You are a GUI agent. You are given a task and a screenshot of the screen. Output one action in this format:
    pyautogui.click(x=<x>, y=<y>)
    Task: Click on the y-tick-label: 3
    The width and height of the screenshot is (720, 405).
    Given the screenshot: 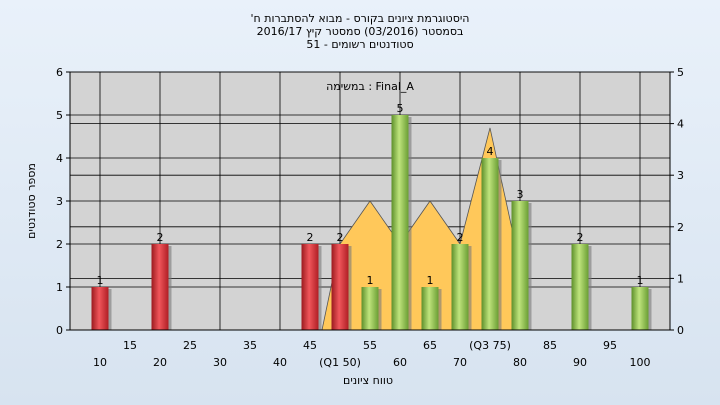 What is the action you would take?
    pyautogui.click(x=59, y=201)
    